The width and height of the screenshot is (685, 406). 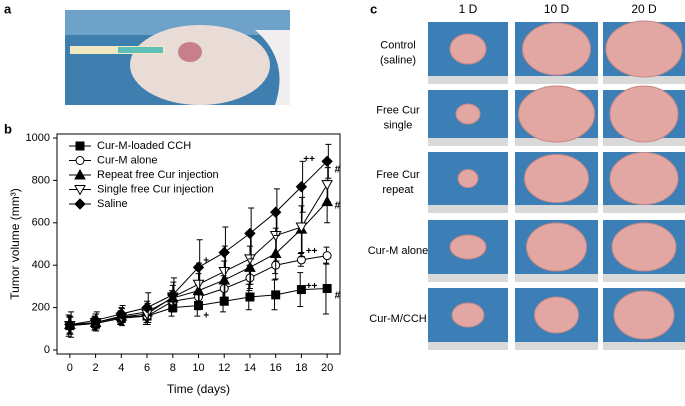 What do you see at coordinates (144, 146) in the screenshot?
I see `legend-label: Cur-M-loaded CCH` at bounding box center [144, 146].